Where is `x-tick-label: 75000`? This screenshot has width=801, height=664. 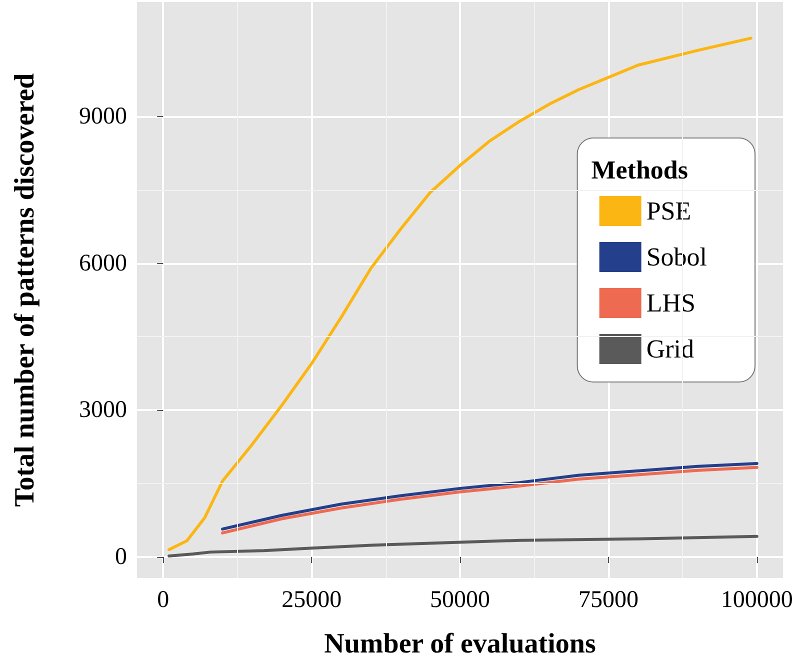 x-tick-label: 75000 is located at coordinates (608, 600).